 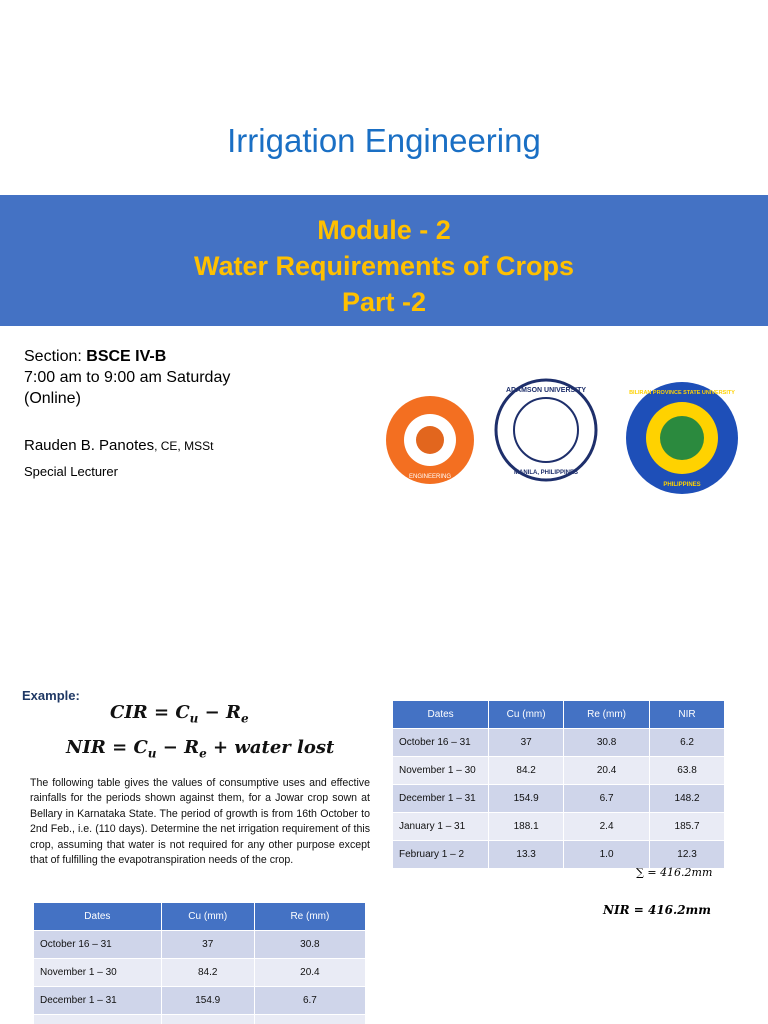 I want to click on cell: 13.3, so click(x=526, y=854).